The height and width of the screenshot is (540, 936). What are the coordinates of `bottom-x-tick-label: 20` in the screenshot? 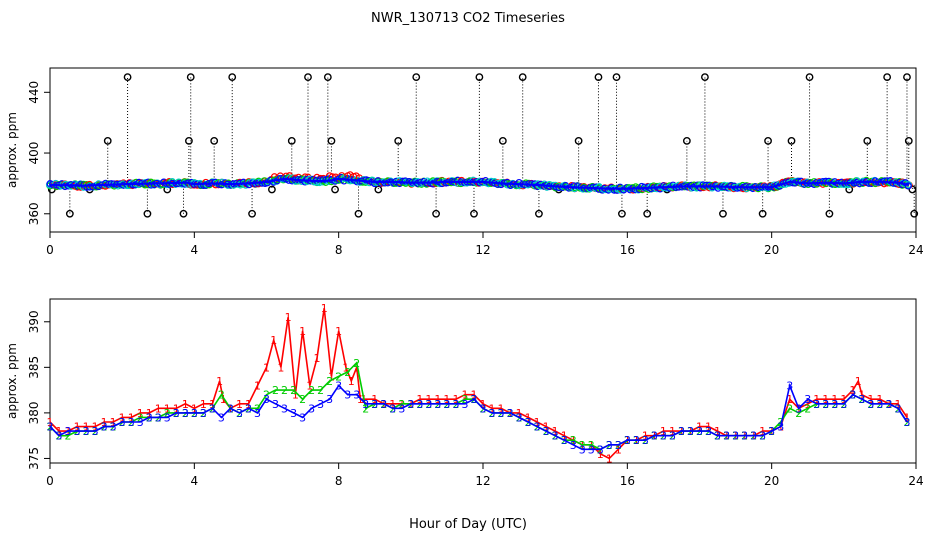 It's located at (771, 481).